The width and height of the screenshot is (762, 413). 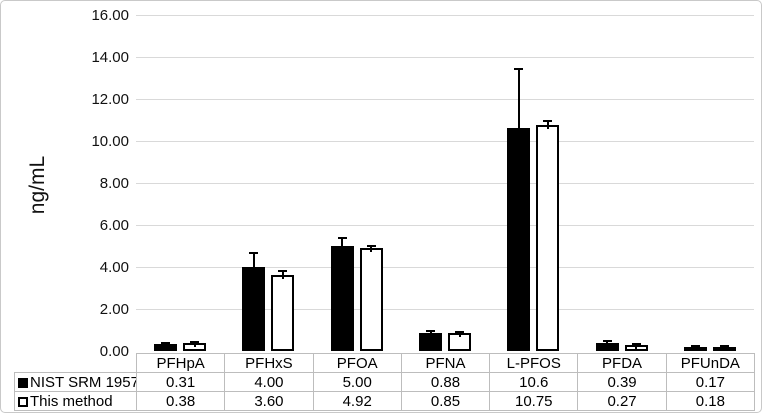 I want to click on y-tick-label: 0.00, so click(x=114, y=351).